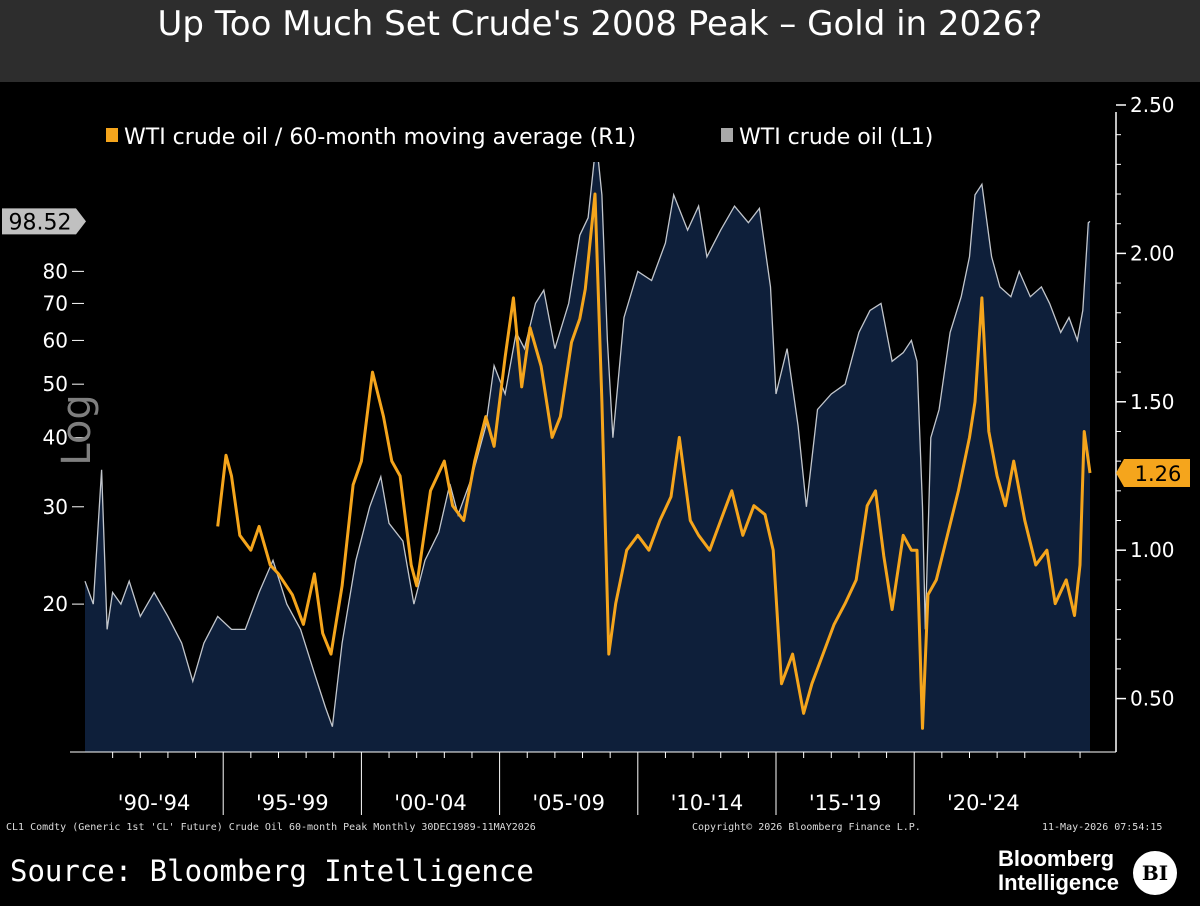 Image resolution: width=1200 pixels, height=906 pixels. I want to click on x-axis-tick-label: '00-'04, so click(430, 803).